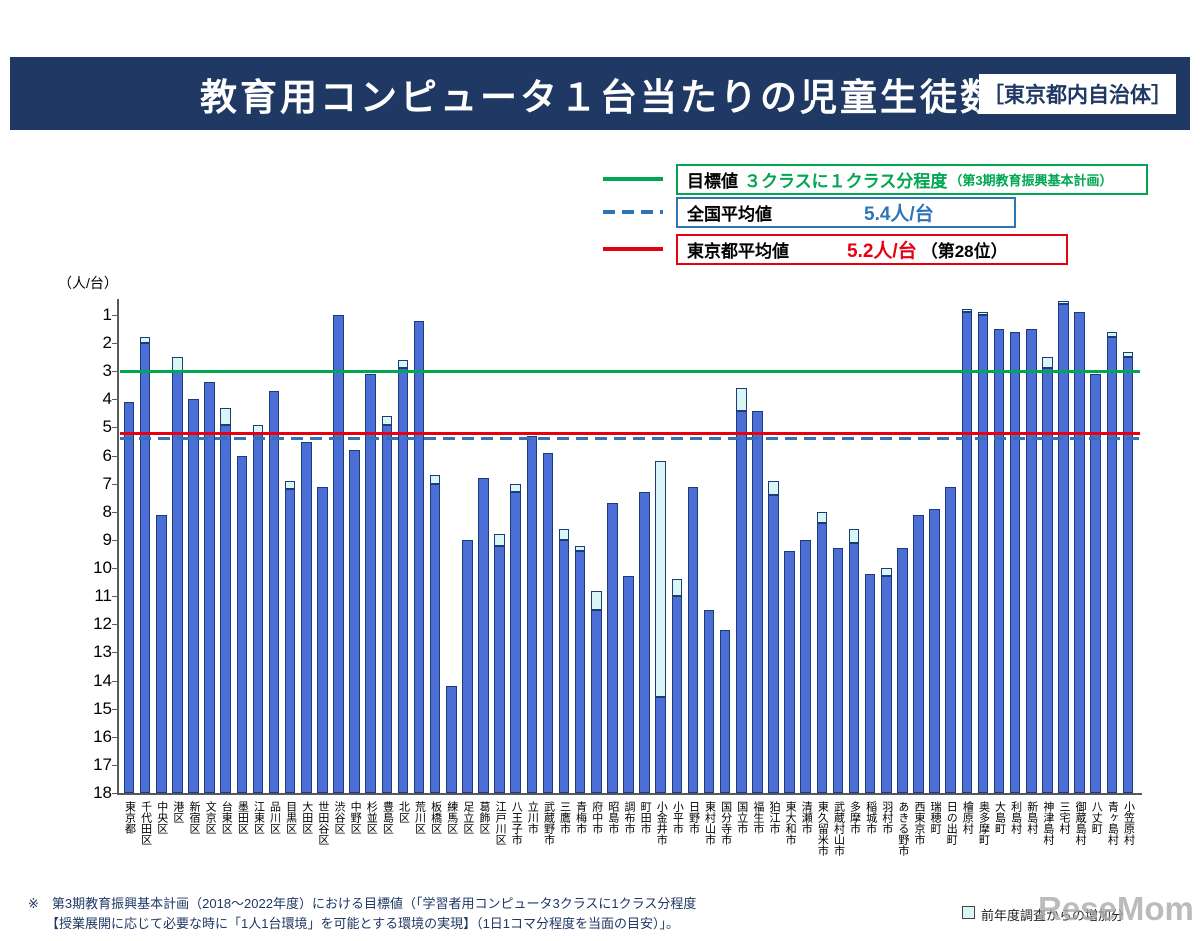 This screenshot has height=941, width=1200. What do you see at coordinates (725, 823) in the screenshot?
I see `x-category-label: 国分寺市` at bounding box center [725, 823].